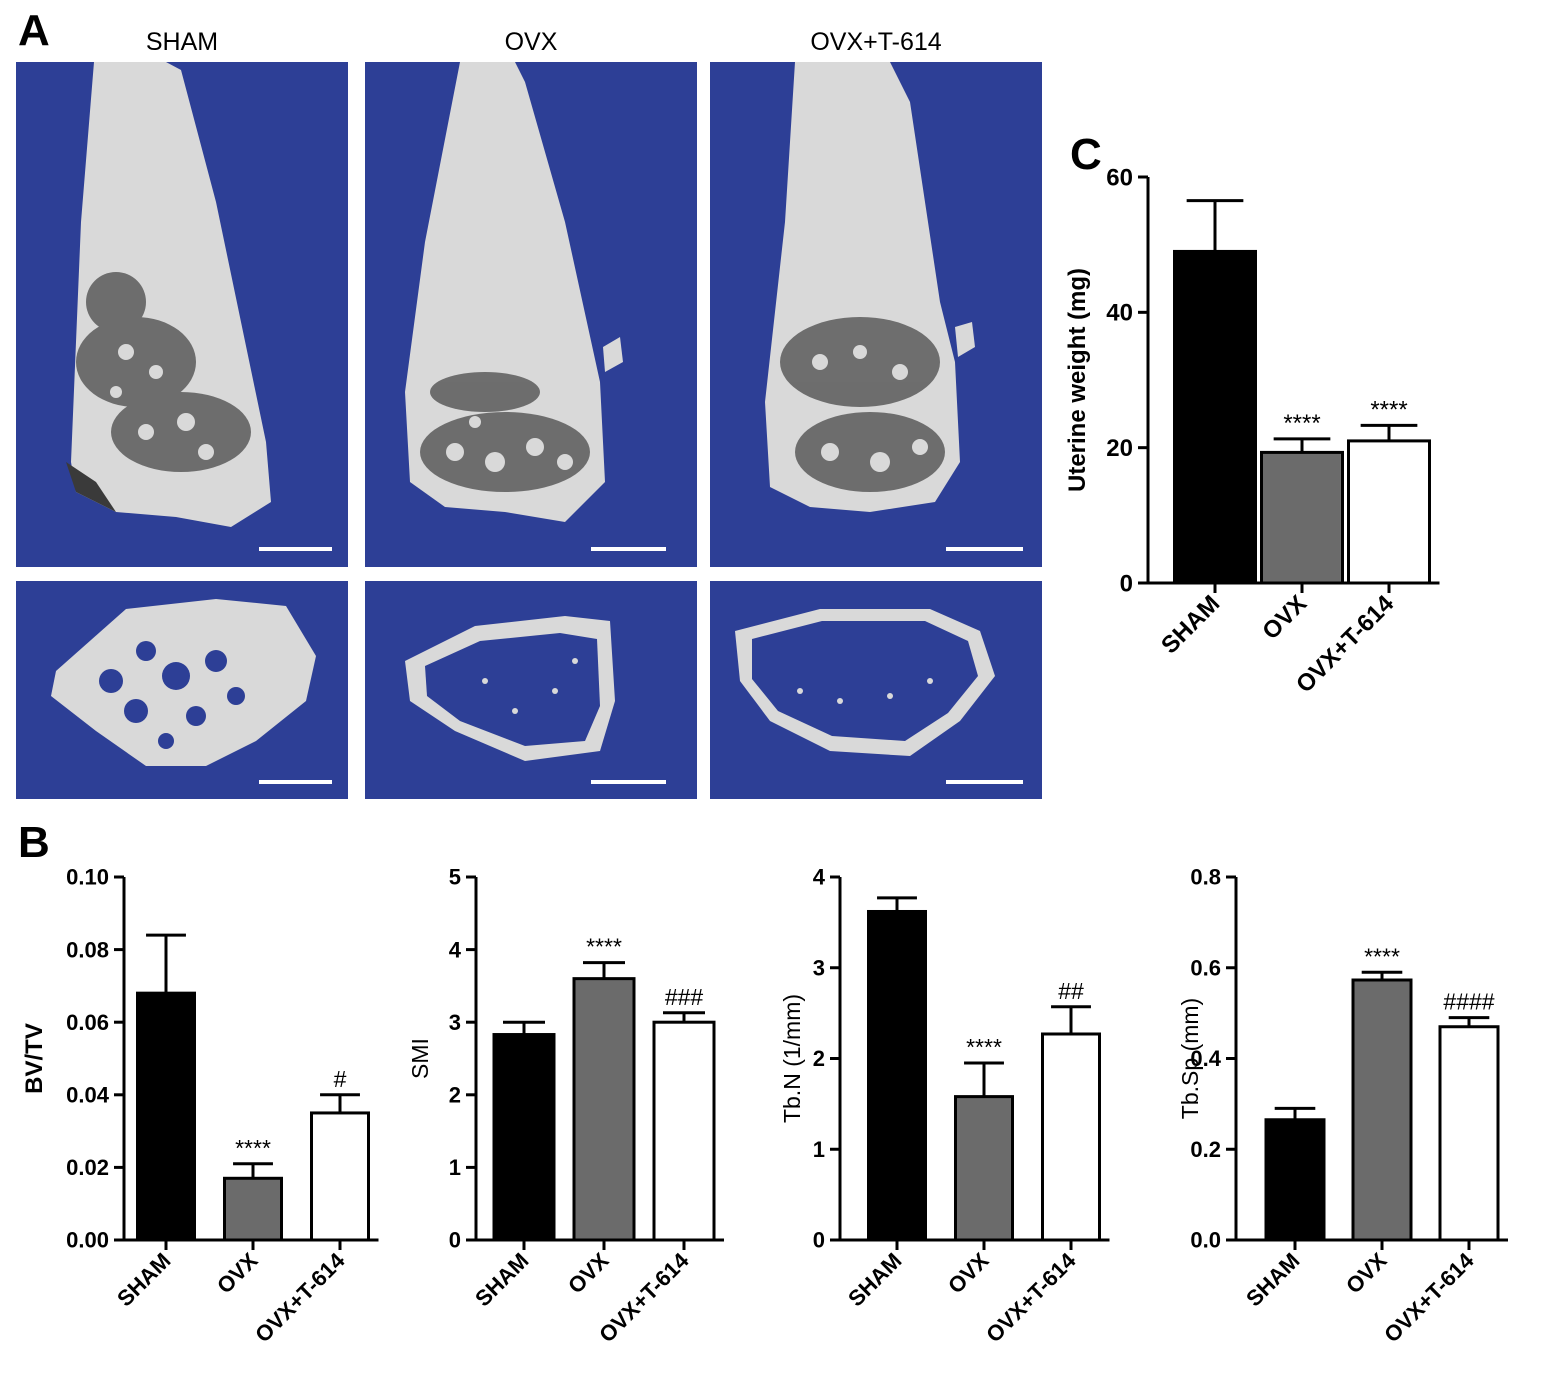 This screenshot has width=1559, height=1383. Describe the element at coordinates (792, 1058) in the screenshot. I see `y-axis-label: Tb.N (1/mm)` at that location.